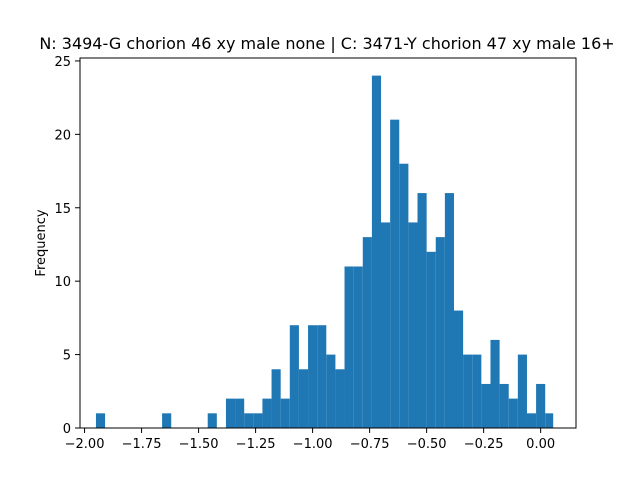 This screenshot has height=480, width=640. I want to click on y-axis-label: Frequency, so click(41, 242).